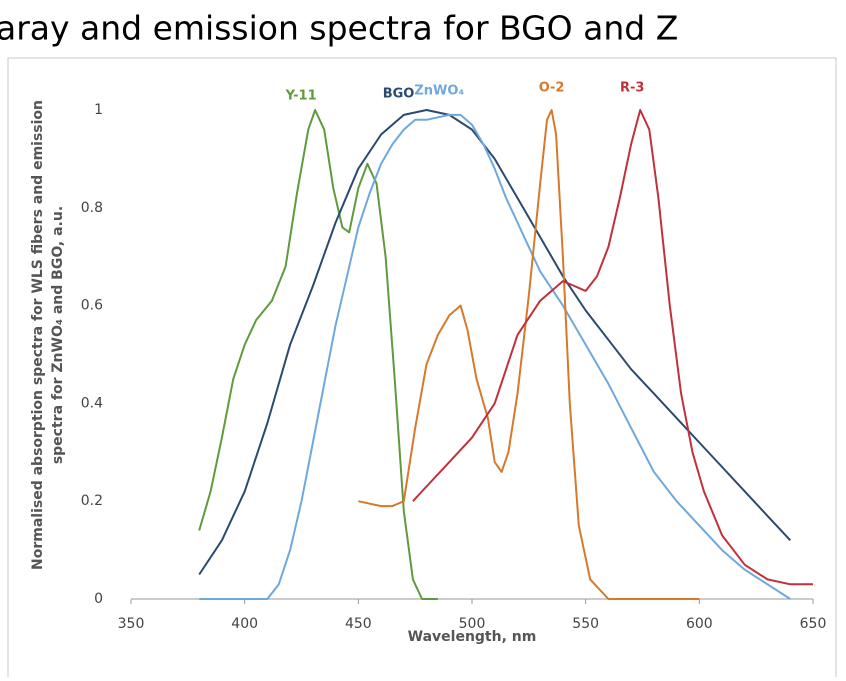 The height and width of the screenshot is (681, 846). What do you see at coordinates (472, 637) in the screenshot?
I see `x-axis-label: Wavelength, nm` at bounding box center [472, 637].